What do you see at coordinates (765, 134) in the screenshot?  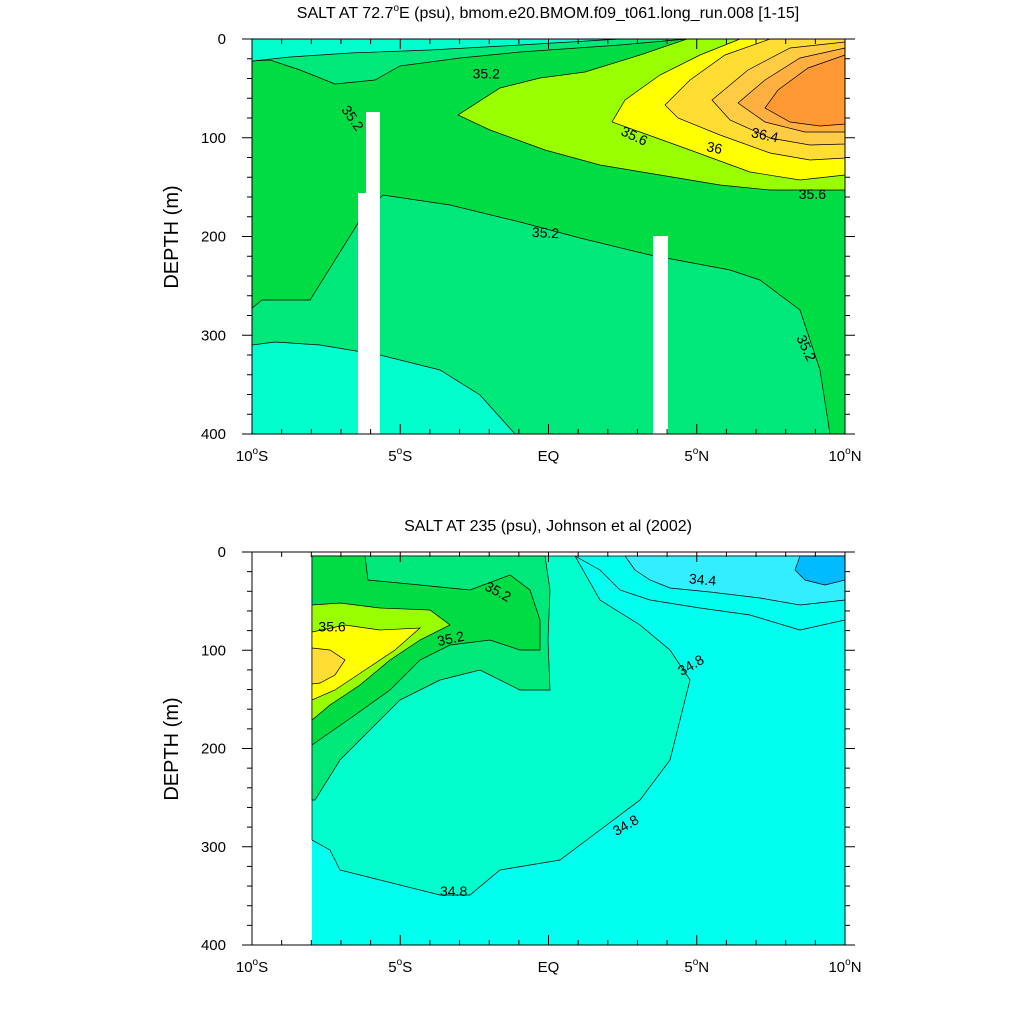 I see `contour-label: 36.4` at bounding box center [765, 134].